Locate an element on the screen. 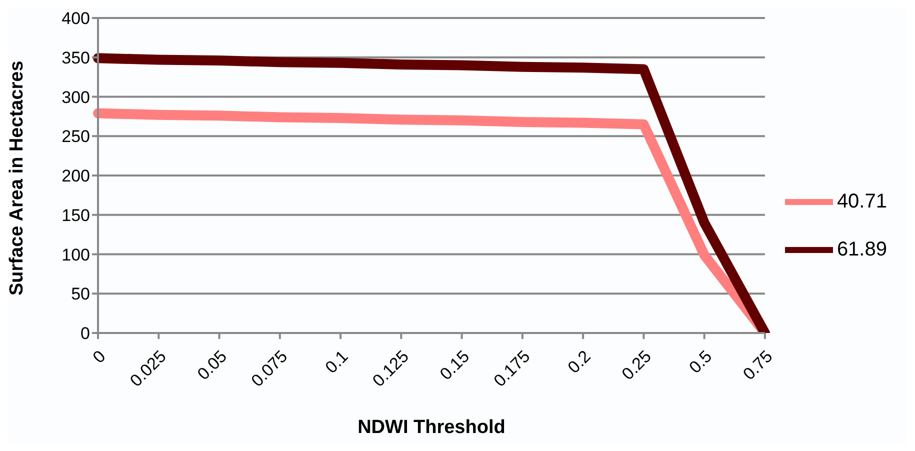 Image resolution: width=915 pixels, height=451 pixels. x-tick-label: 0.1 is located at coordinates (337, 362).